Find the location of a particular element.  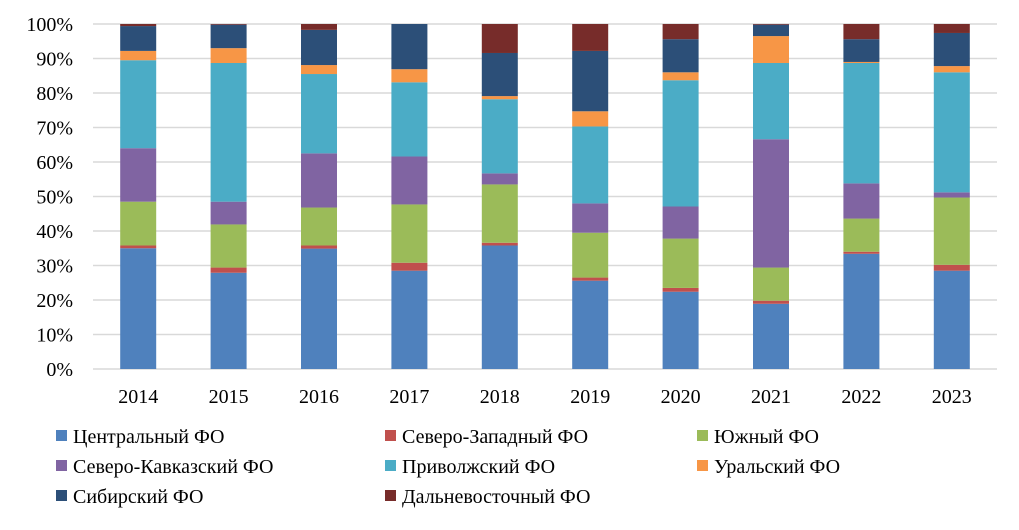

y-tick-label: 20% is located at coordinates (54, 301).